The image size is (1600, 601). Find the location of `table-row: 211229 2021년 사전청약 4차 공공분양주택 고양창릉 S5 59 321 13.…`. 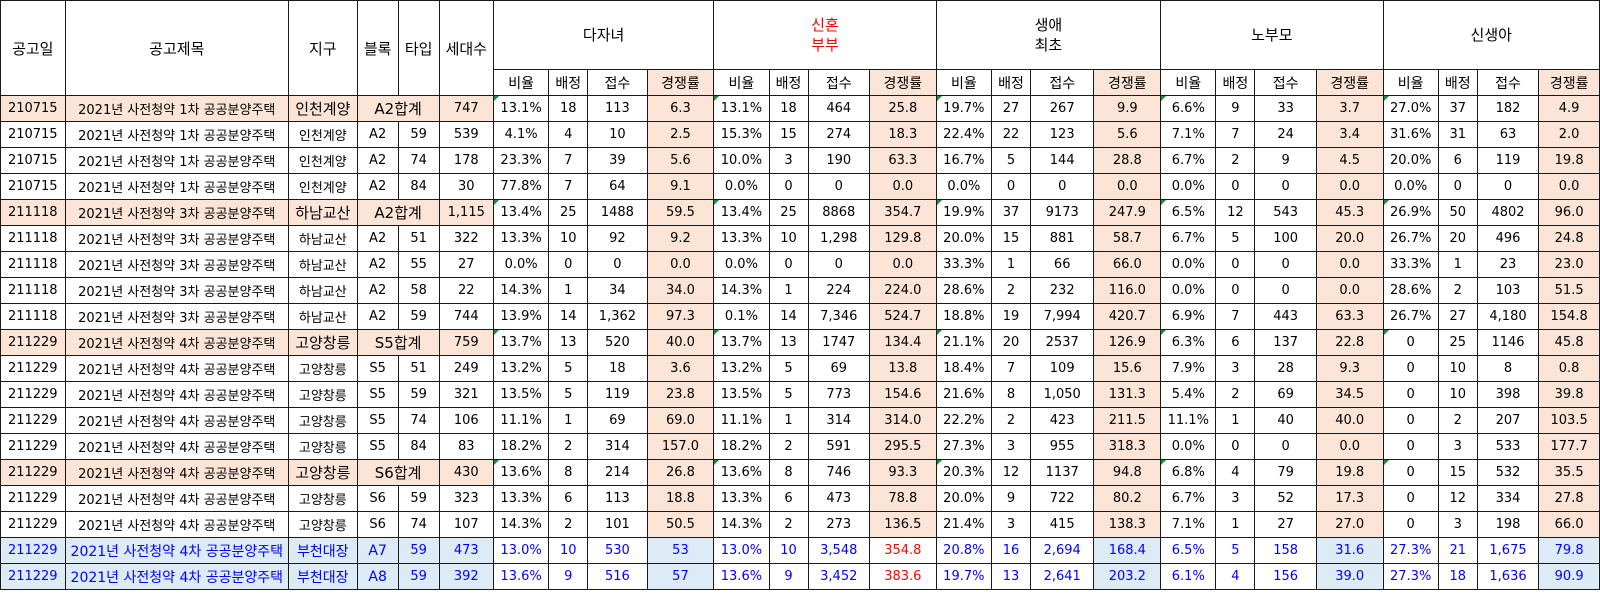

table-row: 211229 2021년 사전청약 4차 공공분양주택 고양창릉 S5 59 321 13.… is located at coordinates (800, 394).